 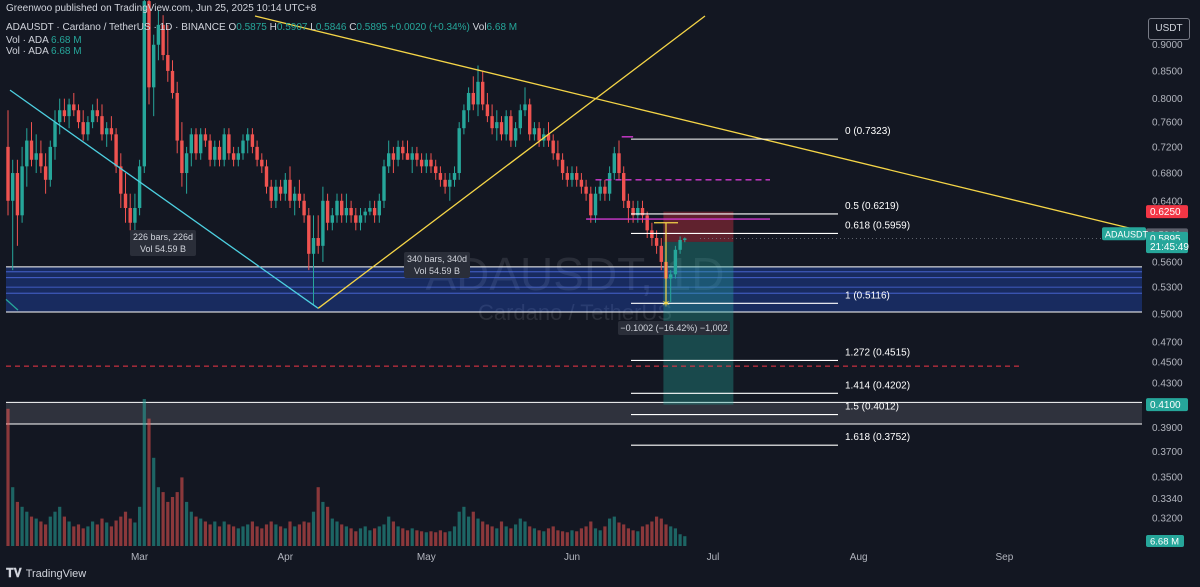 I want to click on price-tick: 0.4500, so click(x=1167, y=362).